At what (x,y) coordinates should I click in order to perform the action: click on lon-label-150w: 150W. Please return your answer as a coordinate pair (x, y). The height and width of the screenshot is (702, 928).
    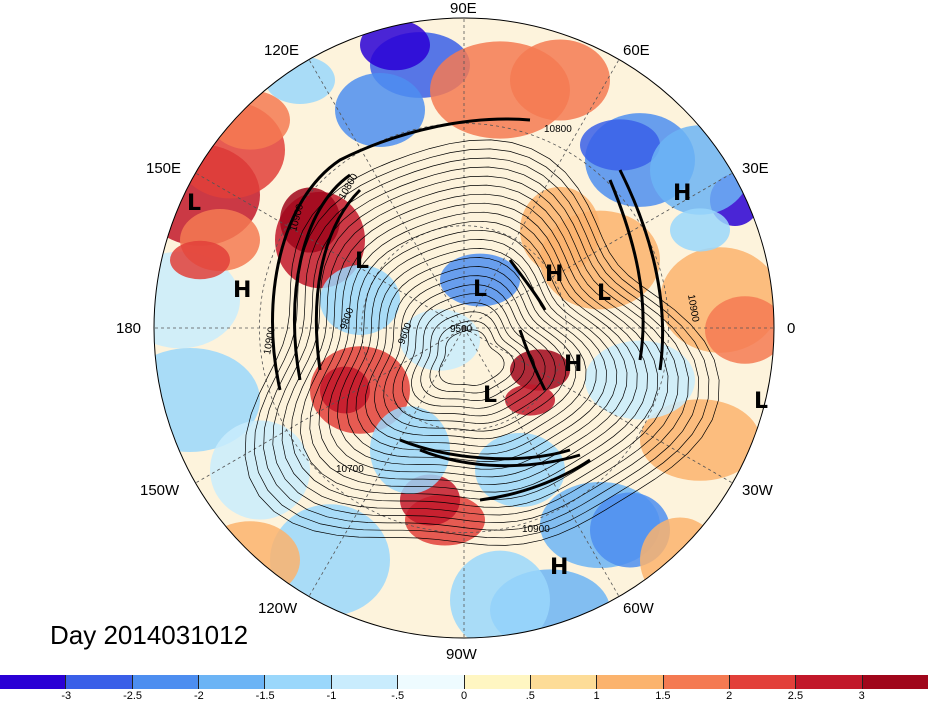
    Looking at the image, I should click on (160, 490).